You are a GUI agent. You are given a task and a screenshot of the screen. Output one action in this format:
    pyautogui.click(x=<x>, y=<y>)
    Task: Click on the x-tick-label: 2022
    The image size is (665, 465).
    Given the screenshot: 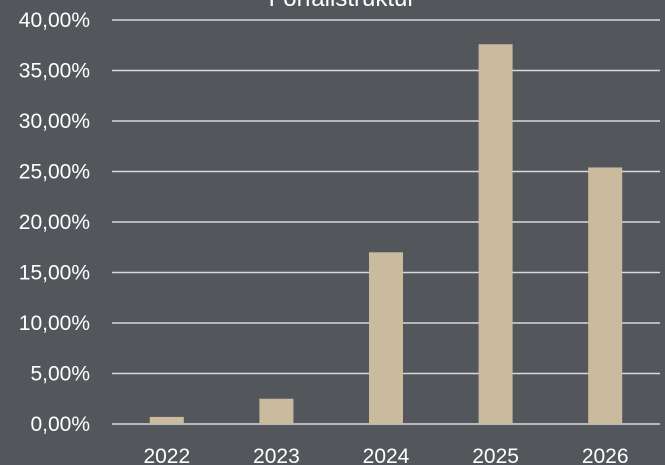 What is the action you would take?
    pyautogui.click(x=166, y=455)
    